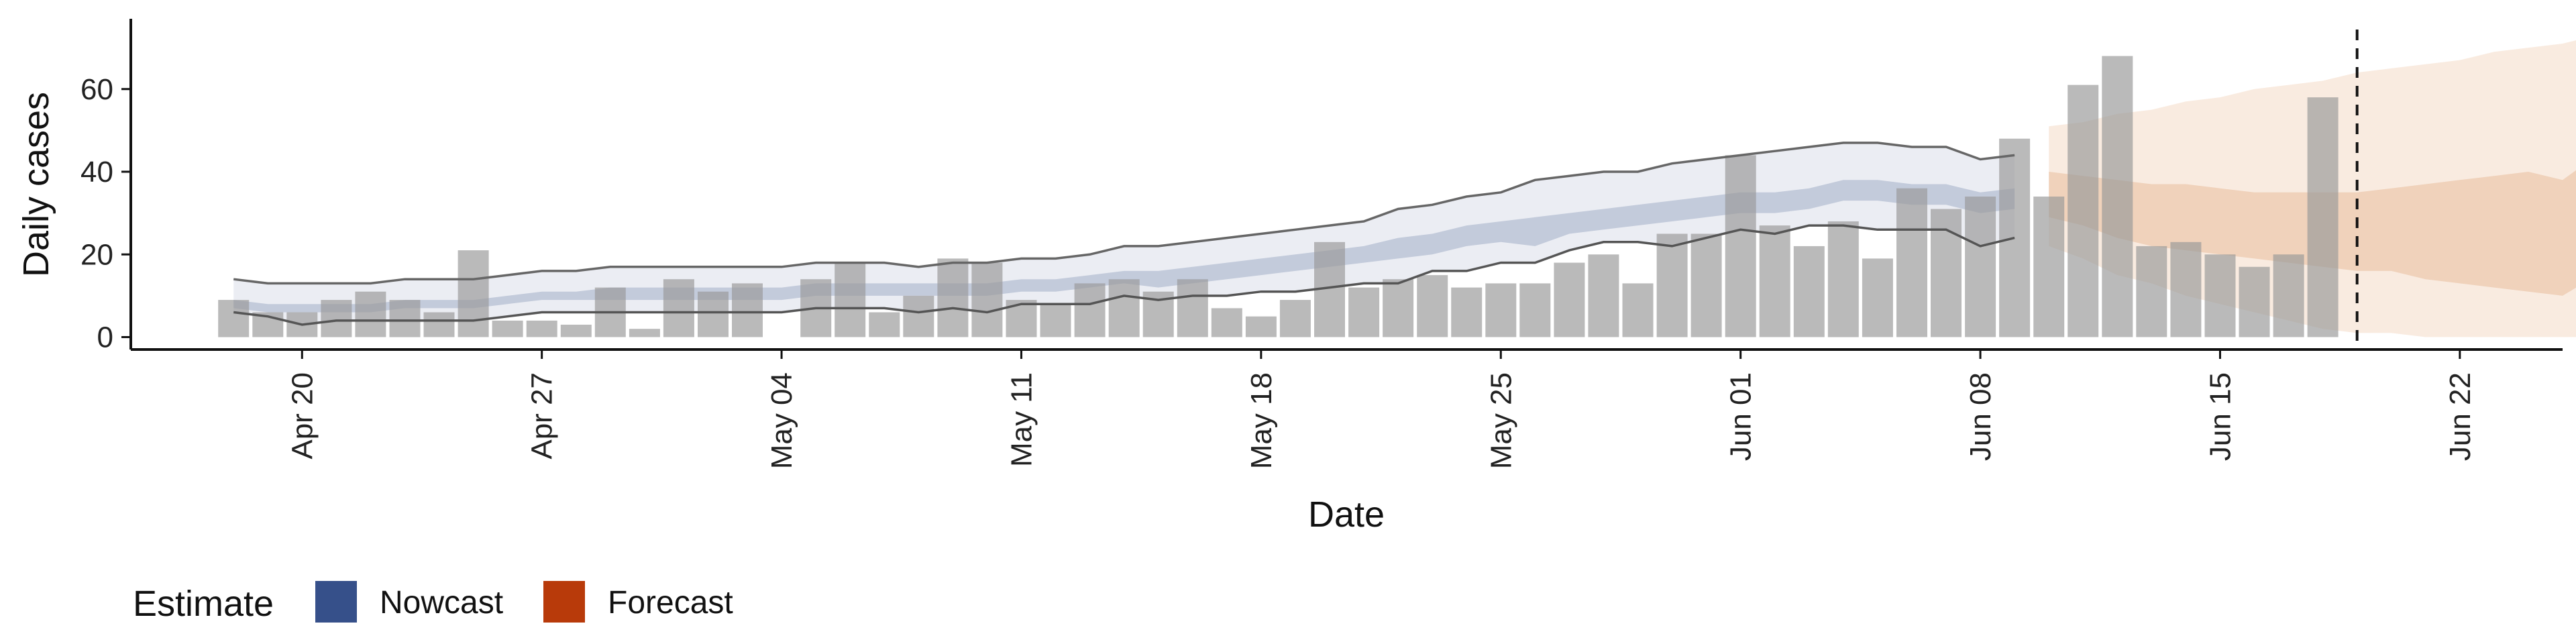 The width and height of the screenshot is (2576, 644). I want to click on x-tick-label: May 04, so click(781, 420).